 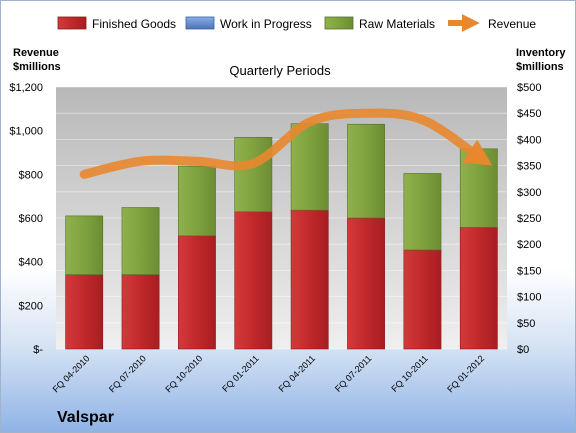 I want to click on right-axis-tick-label: $300, so click(x=529, y=193).